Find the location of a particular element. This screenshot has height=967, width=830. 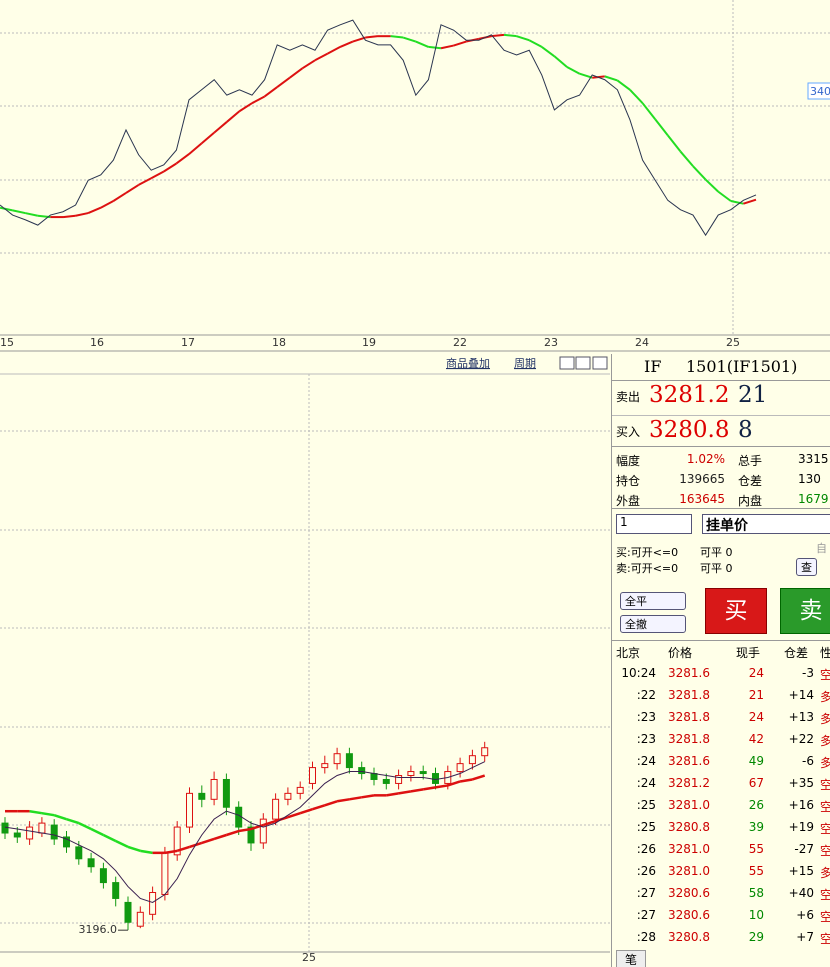

tape-cell: +15 is located at coordinates (801, 871).